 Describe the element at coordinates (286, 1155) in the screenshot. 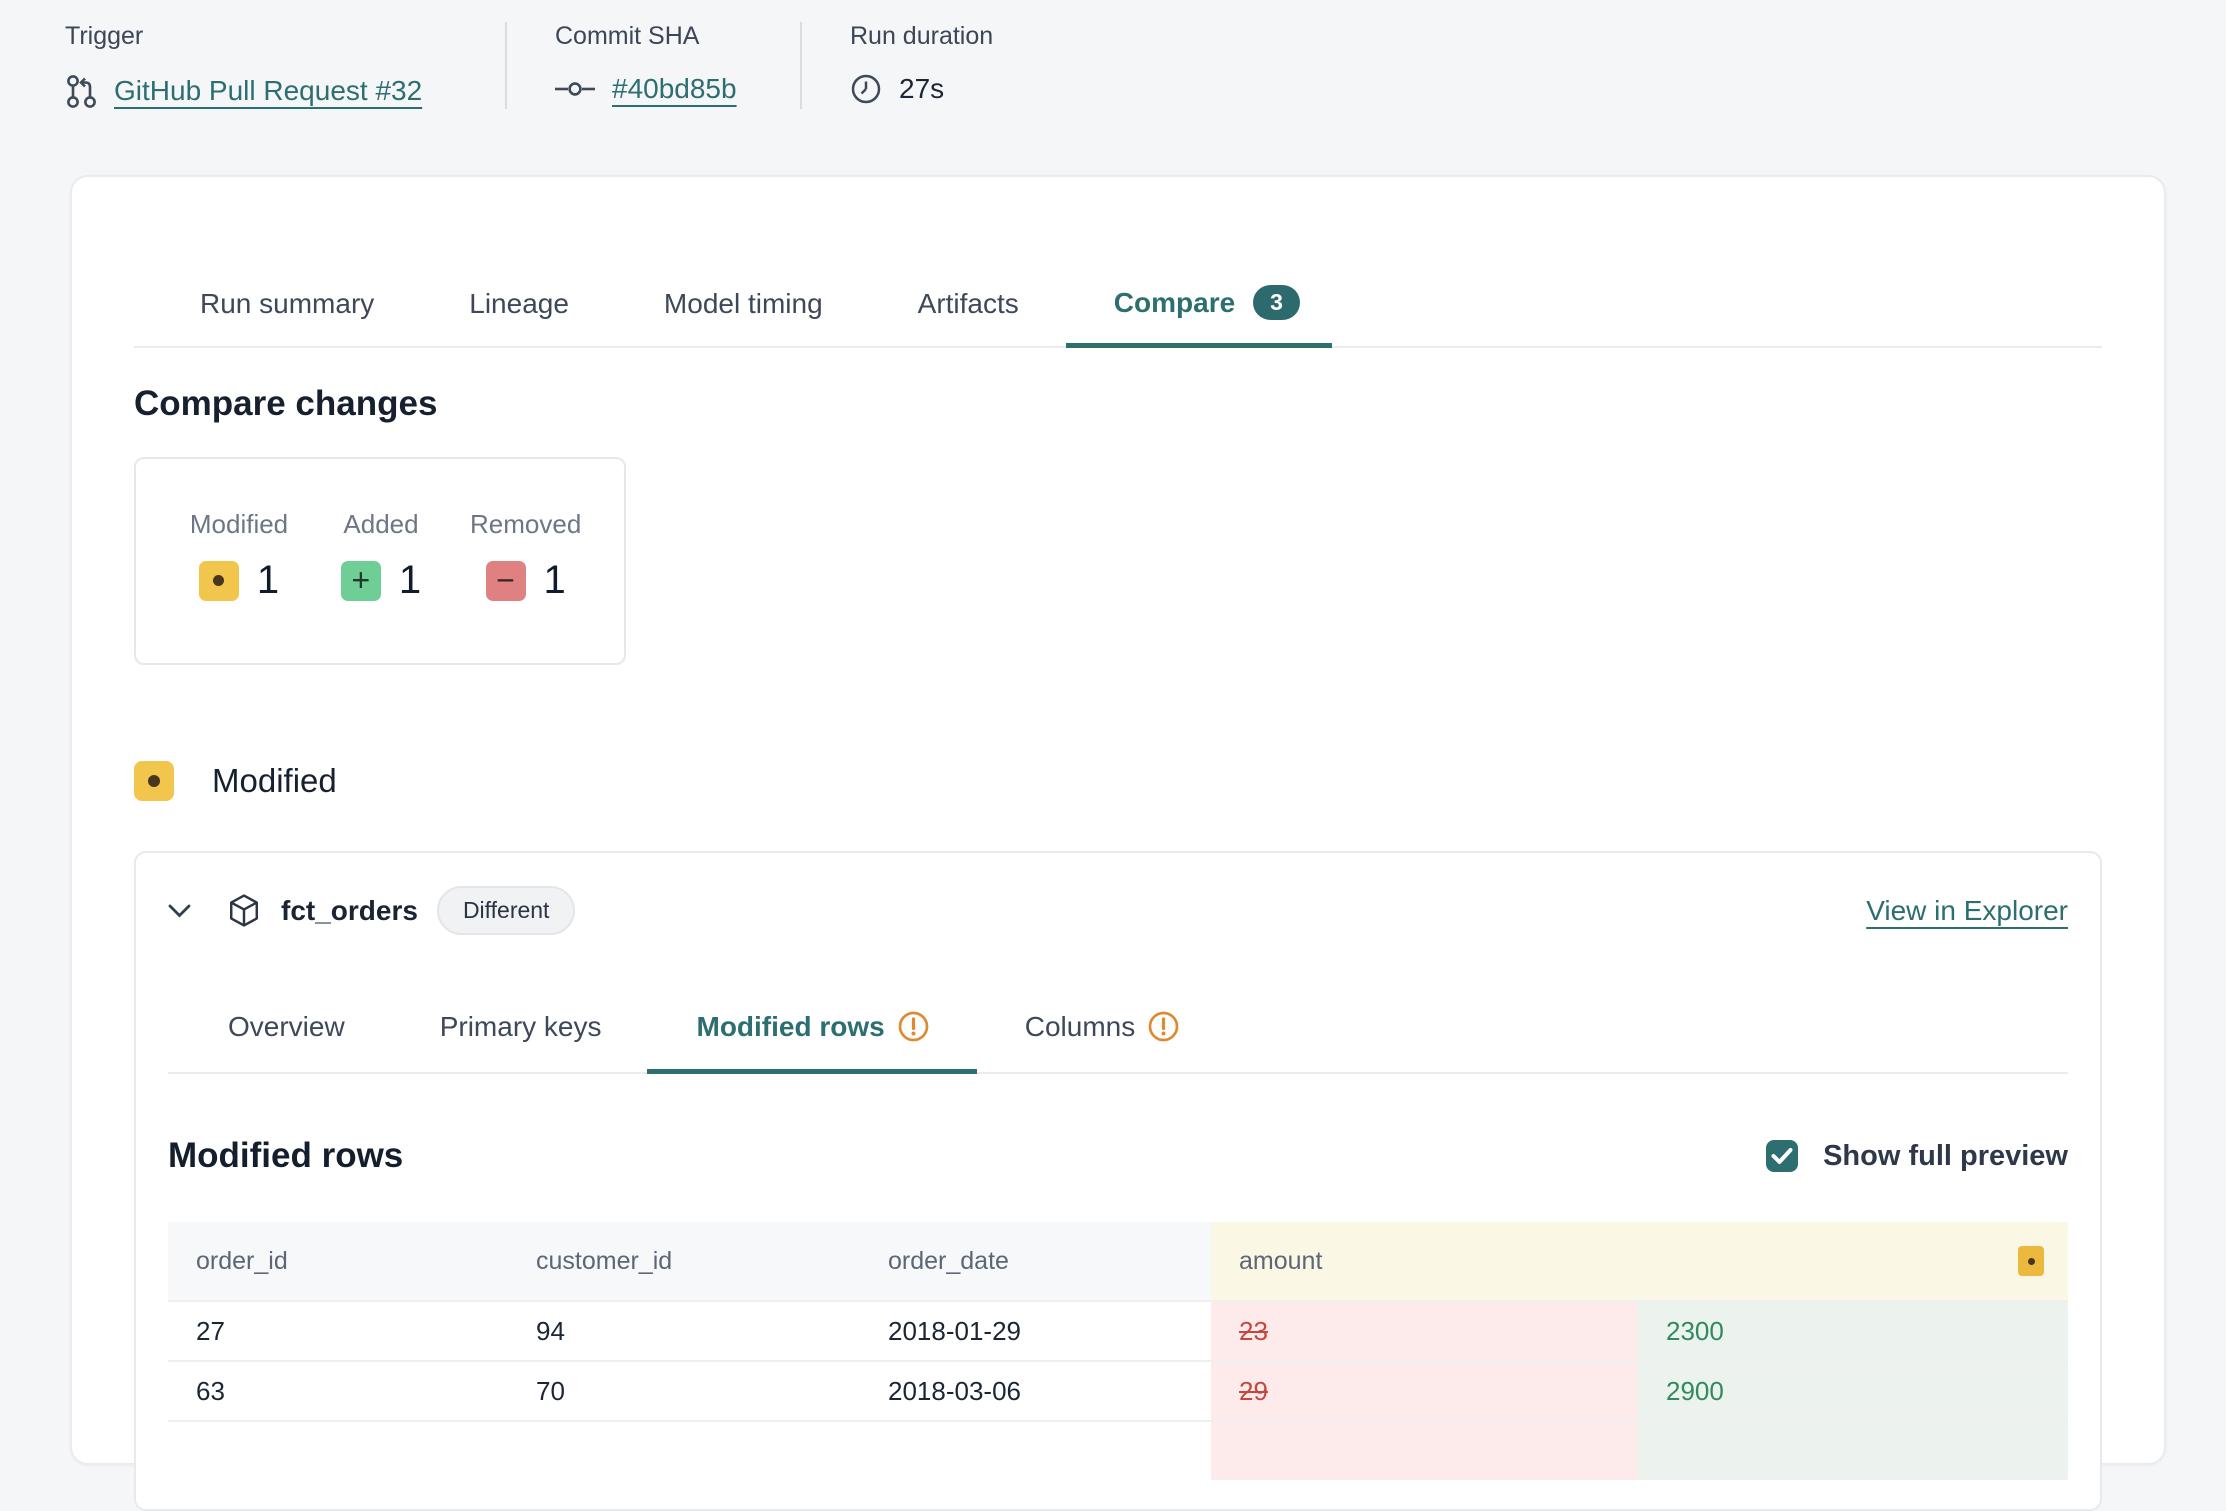

I see `modified-rows-title: Modified rows` at that location.